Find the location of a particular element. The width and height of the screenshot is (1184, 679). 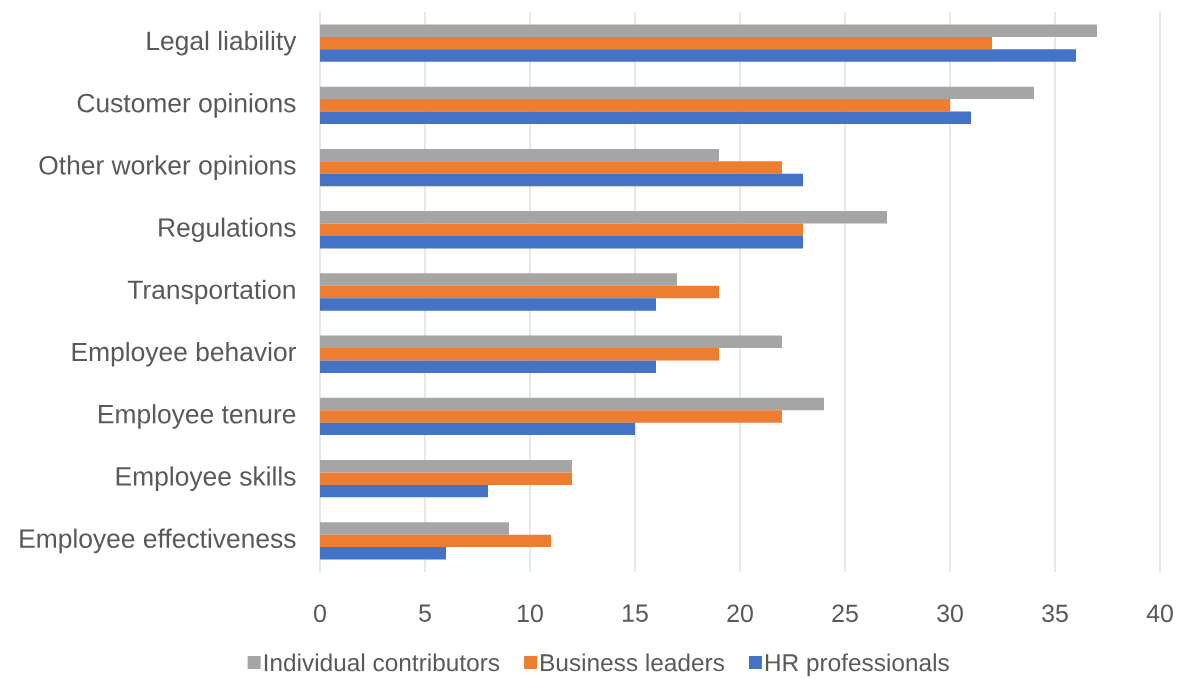

x-tick-label: 0 is located at coordinates (320, 613).